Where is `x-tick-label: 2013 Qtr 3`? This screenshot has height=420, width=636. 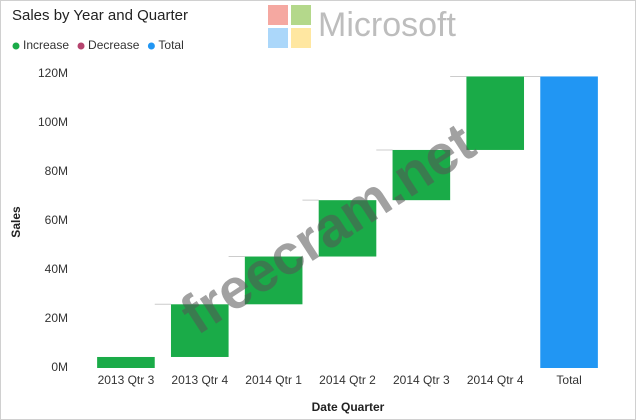 x-tick-label: 2013 Qtr 3 is located at coordinates (126, 380).